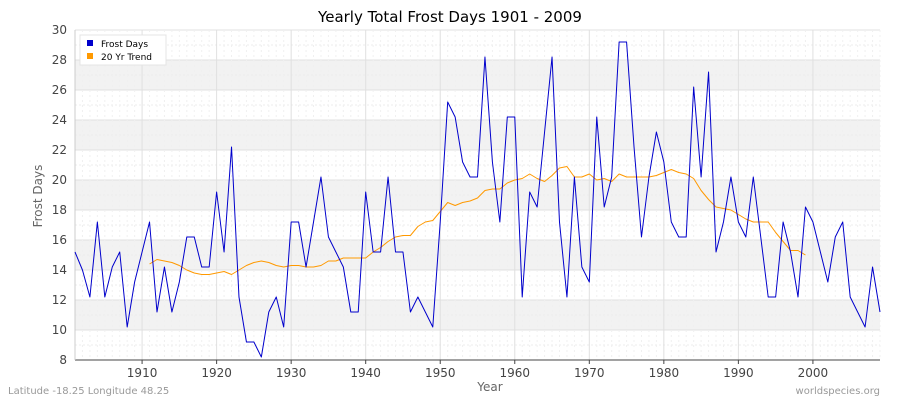  Describe the element at coordinates (589, 373) in the screenshot. I see `x-tick-label: 1970` at that location.